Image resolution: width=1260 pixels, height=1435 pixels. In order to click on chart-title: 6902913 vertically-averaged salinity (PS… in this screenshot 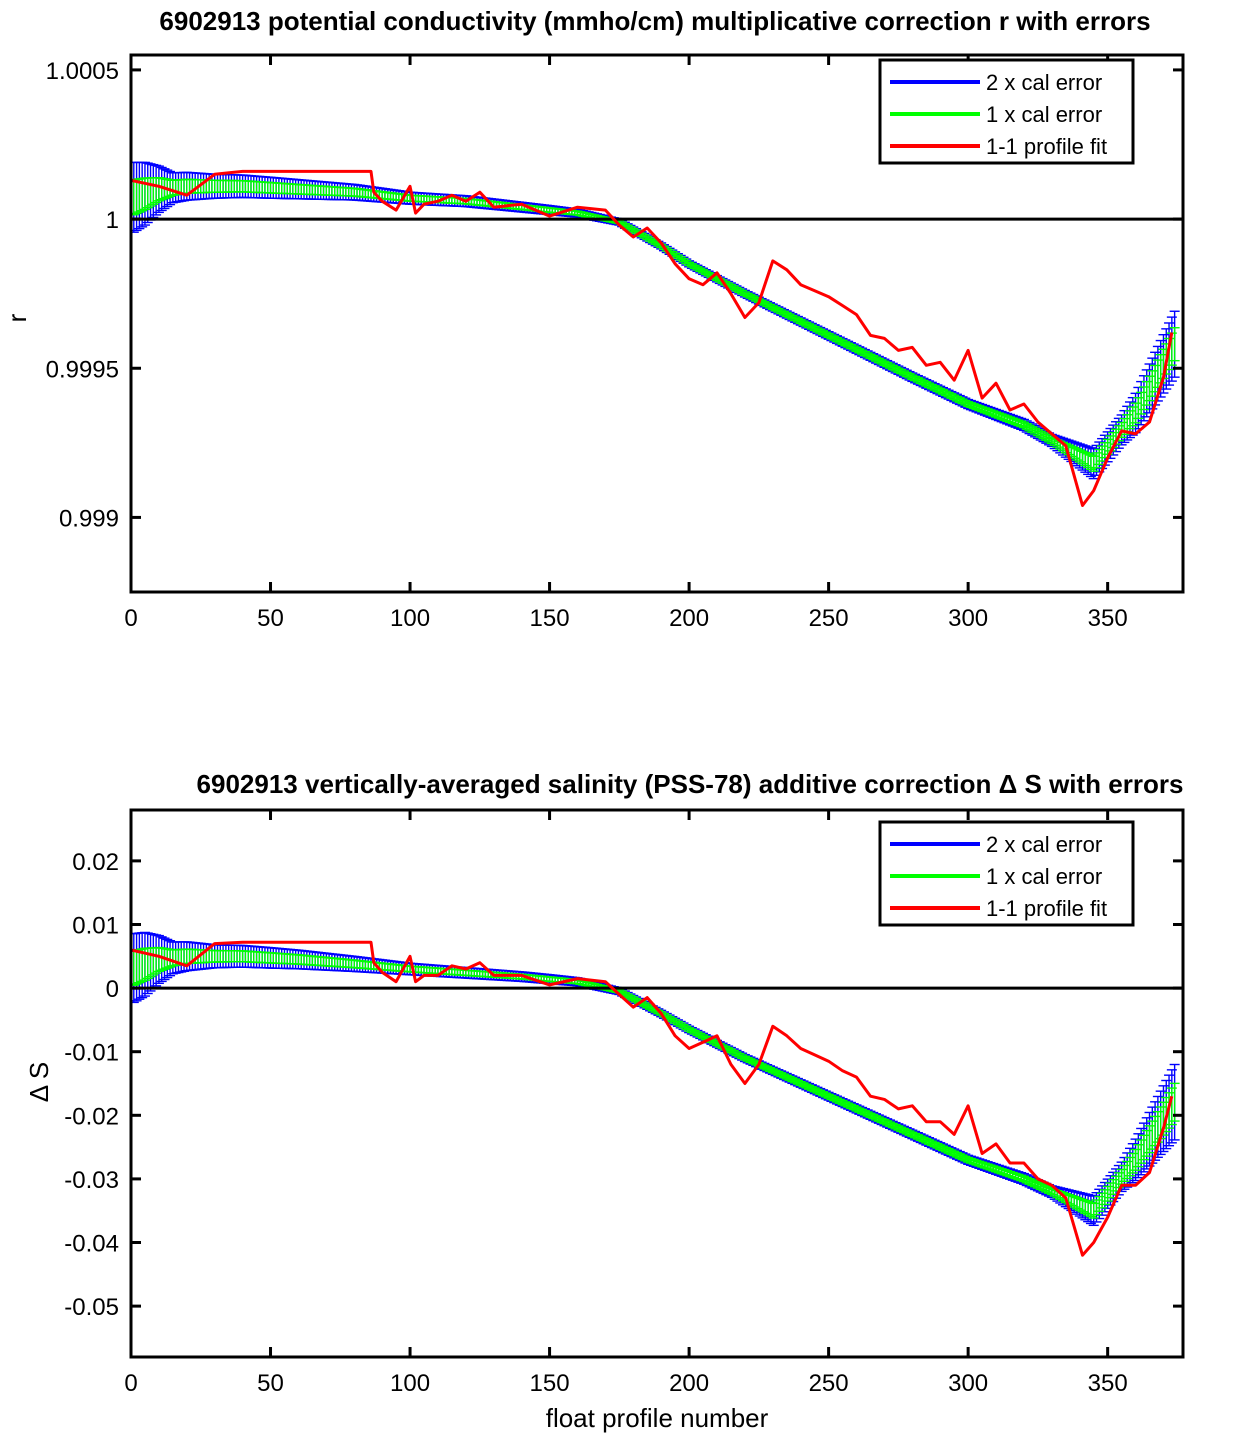, I will do `click(690, 784)`.